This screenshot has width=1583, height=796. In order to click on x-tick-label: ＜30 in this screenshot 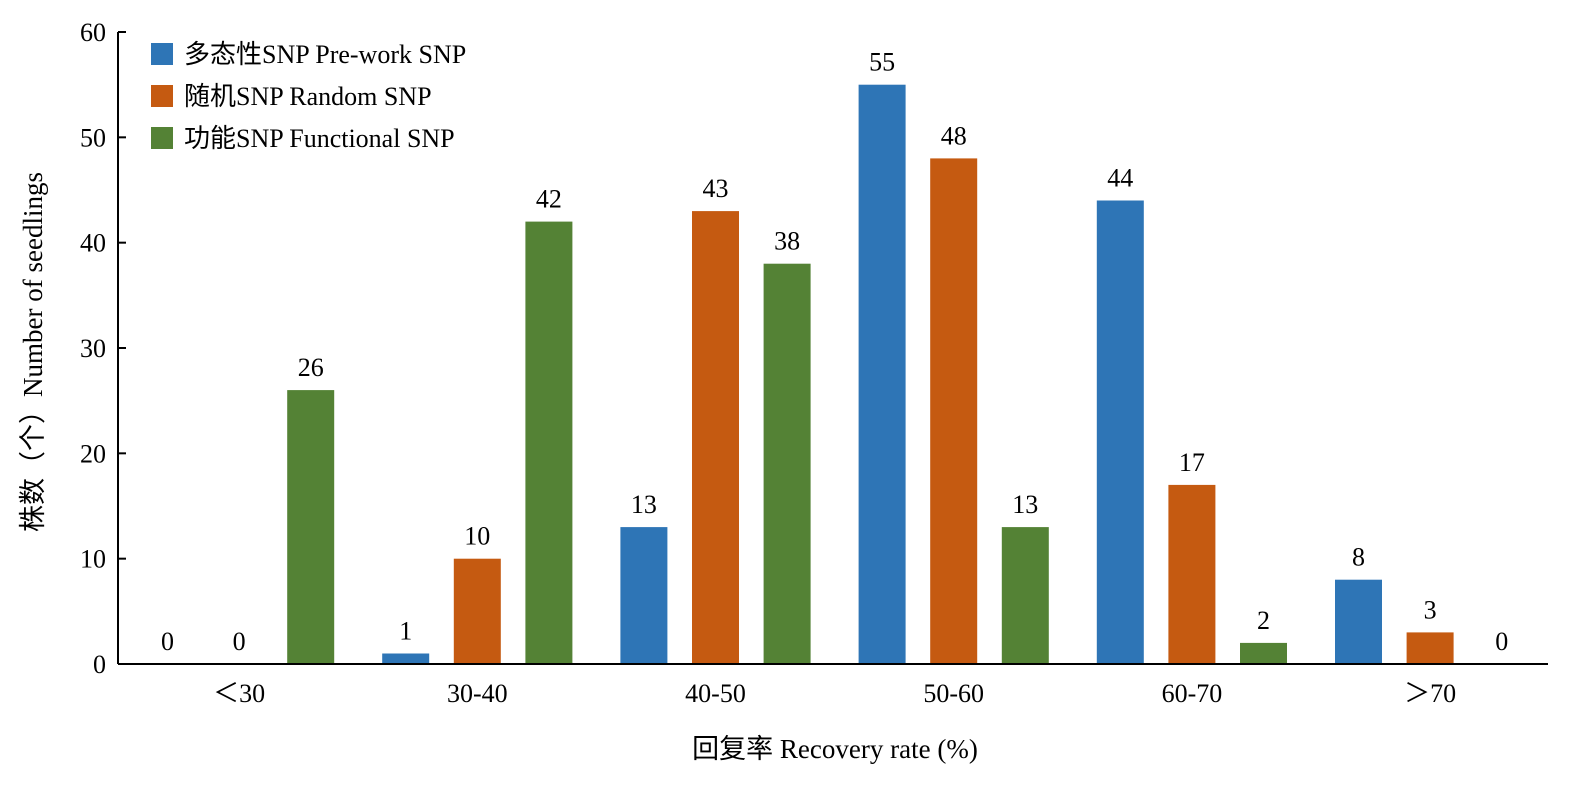, I will do `click(239, 693)`.